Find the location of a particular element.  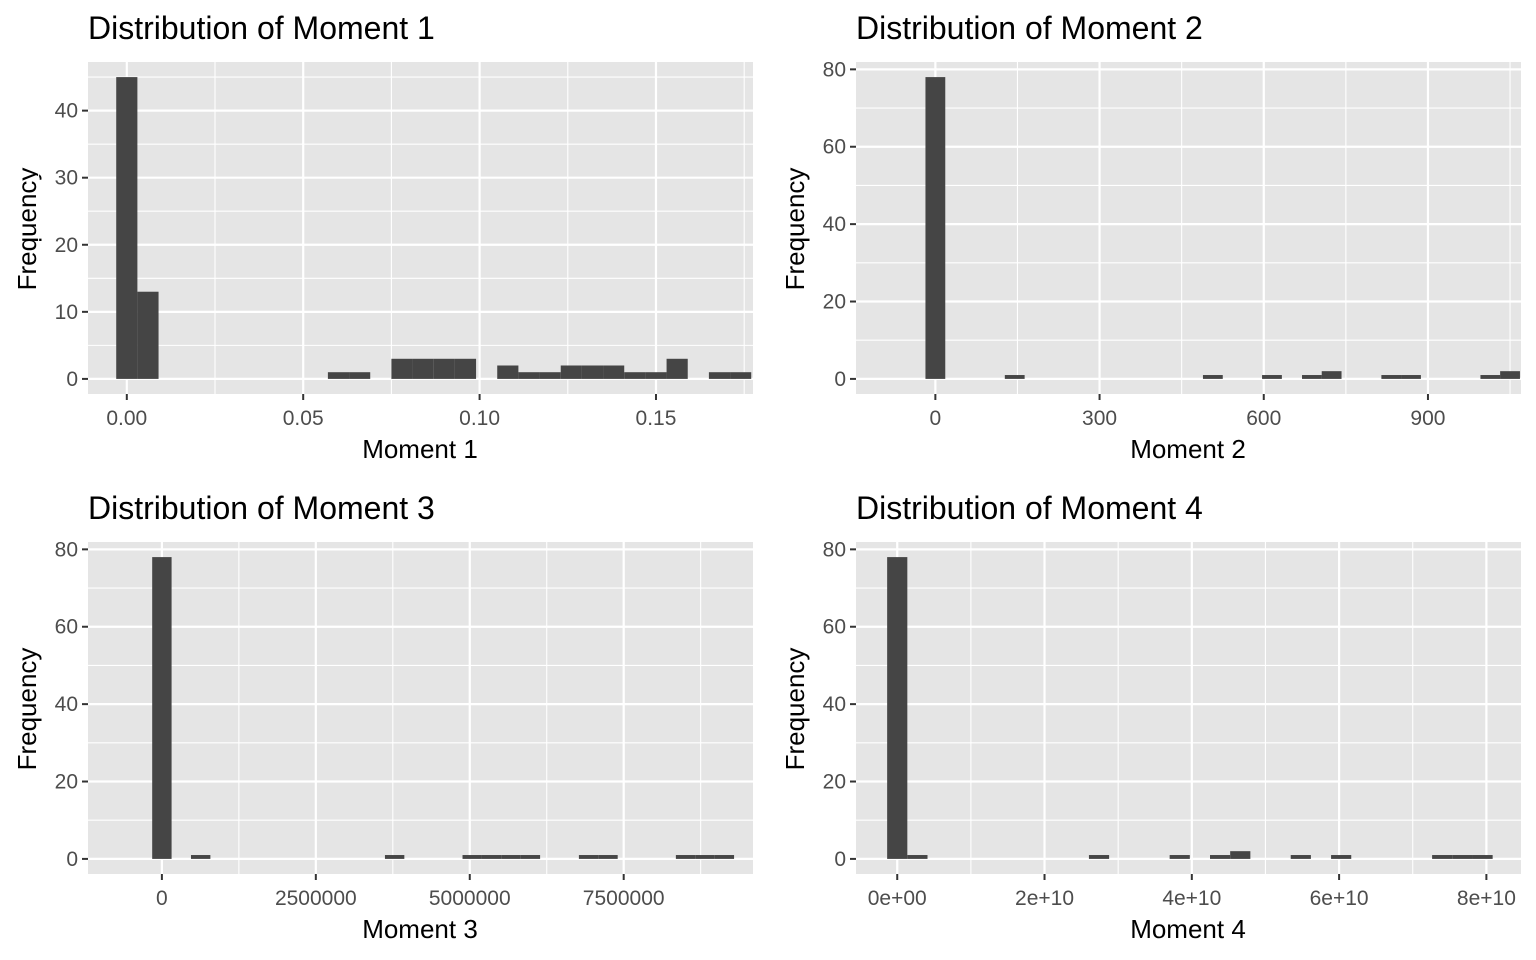

x-tick-label: 4e+10 is located at coordinates (1191, 898).